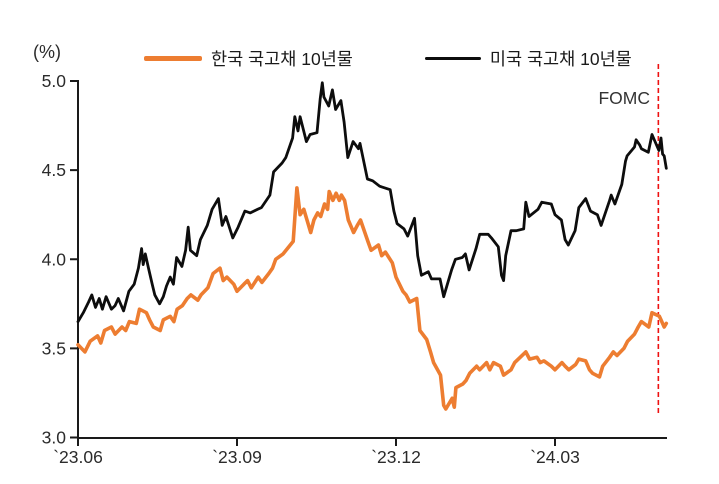  I want to click on y-tick-label: 3.5, so click(54, 348).